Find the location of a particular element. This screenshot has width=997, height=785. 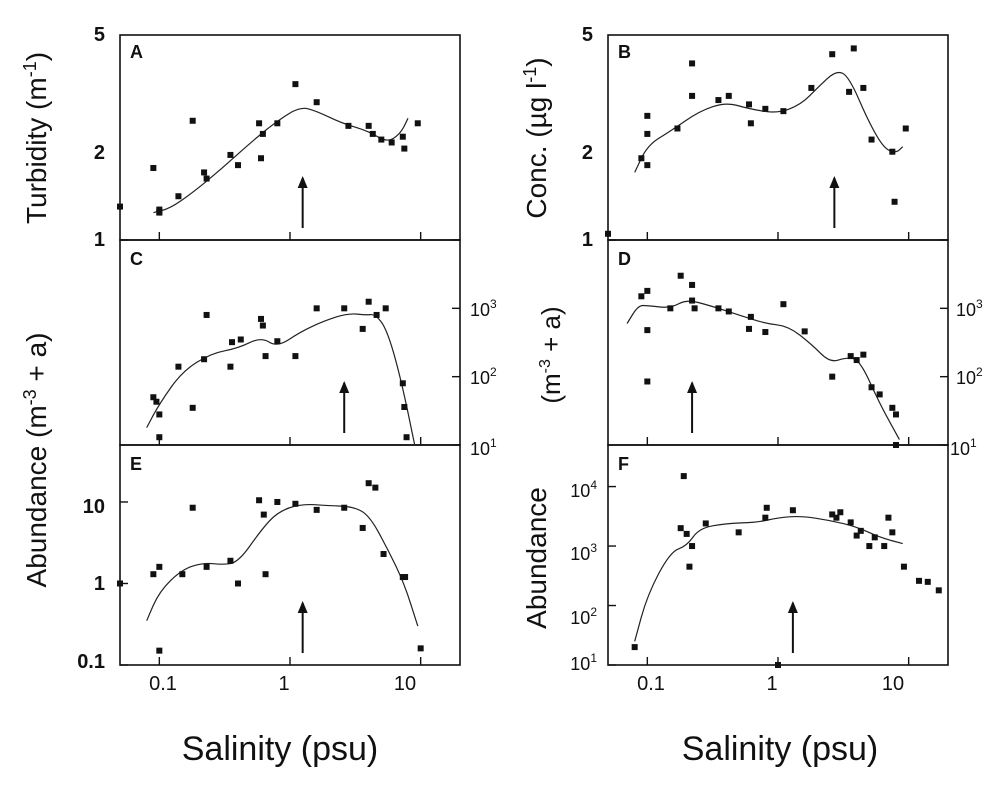

xlabel-left: Salinity (psu) is located at coordinates (280, 749).